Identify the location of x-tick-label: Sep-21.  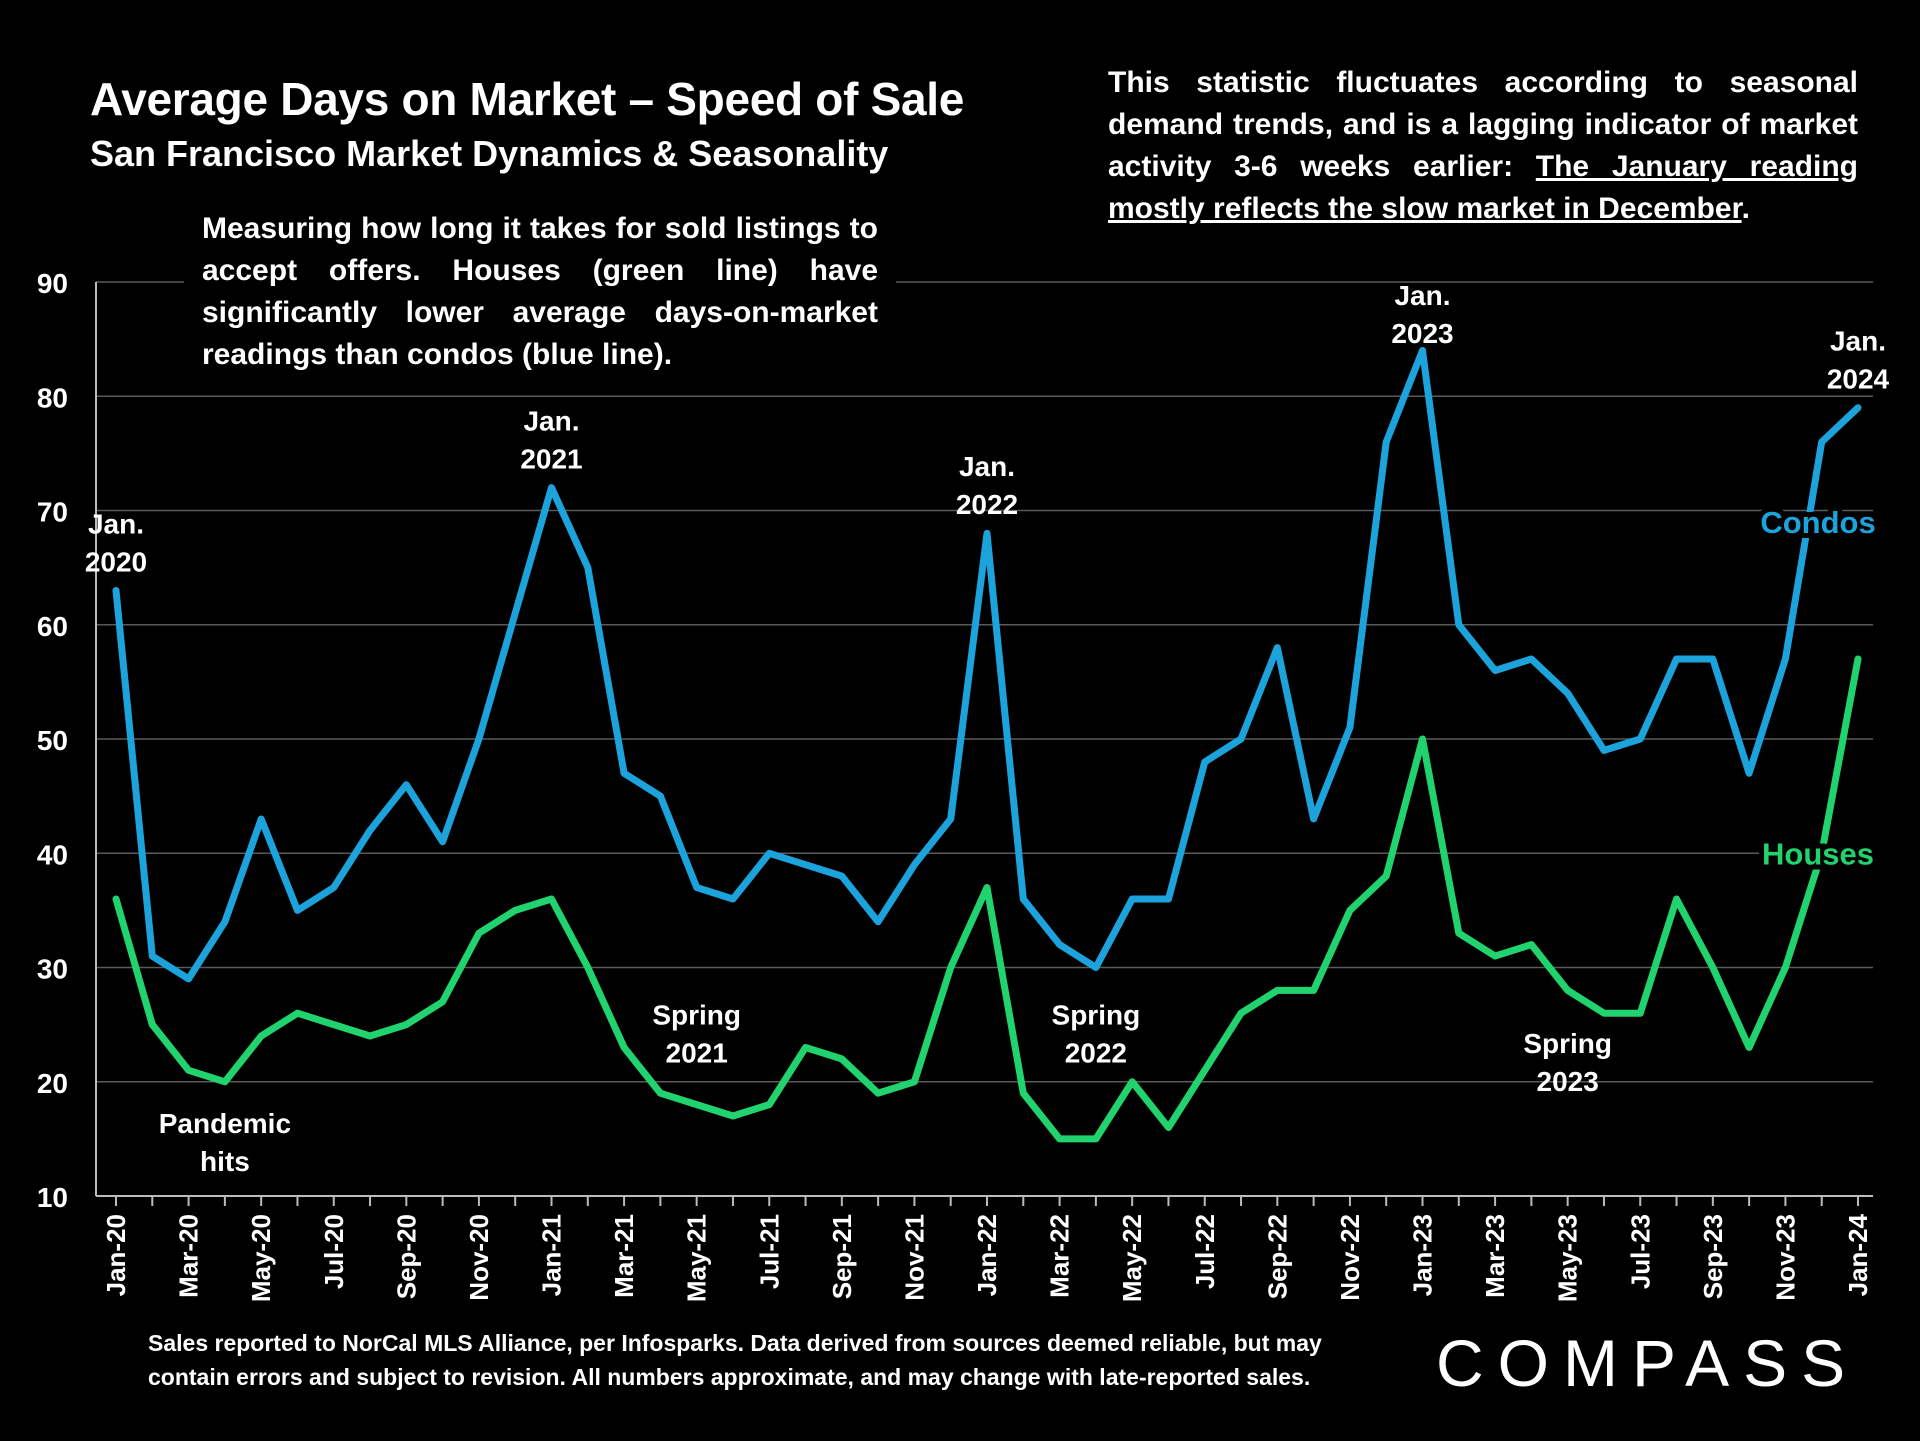
(842, 1256).